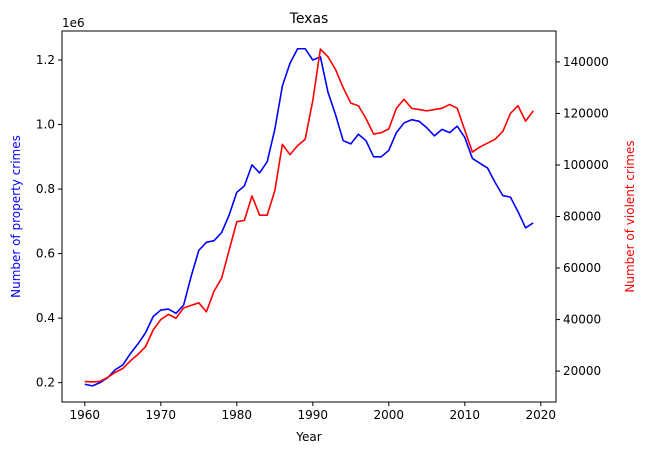 The image size is (649, 455). I want to click on right-y-tick-label: 40000, so click(582, 320).